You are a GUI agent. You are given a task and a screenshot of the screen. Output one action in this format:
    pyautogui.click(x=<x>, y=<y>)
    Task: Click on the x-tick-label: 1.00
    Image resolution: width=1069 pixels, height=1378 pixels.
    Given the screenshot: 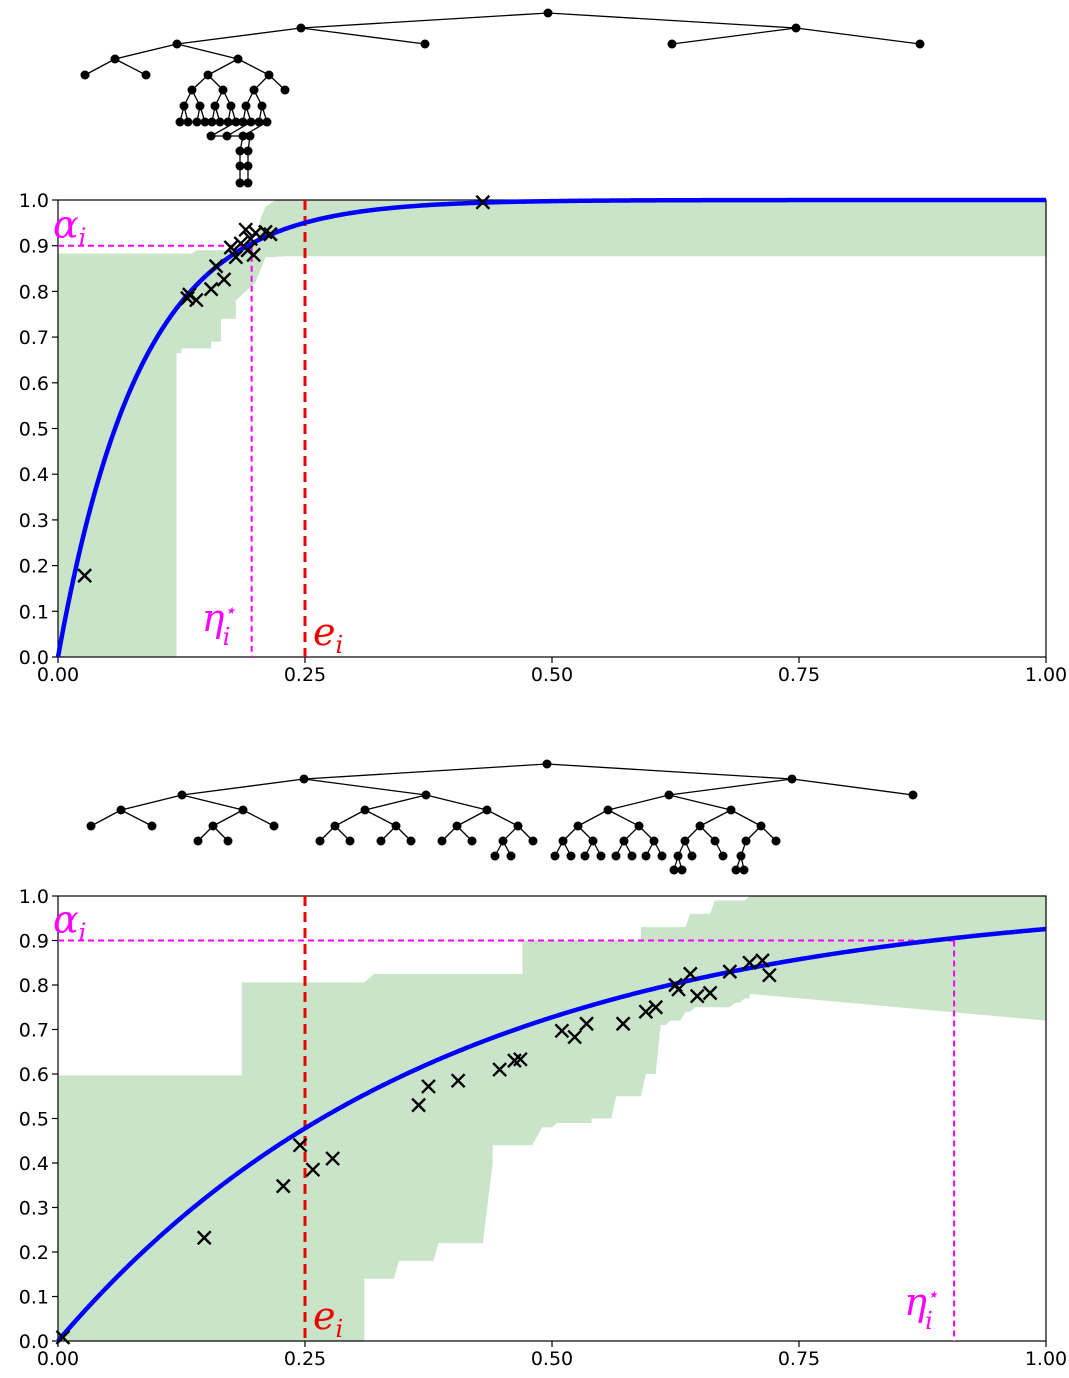 What is the action you would take?
    pyautogui.click(x=1046, y=1359)
    